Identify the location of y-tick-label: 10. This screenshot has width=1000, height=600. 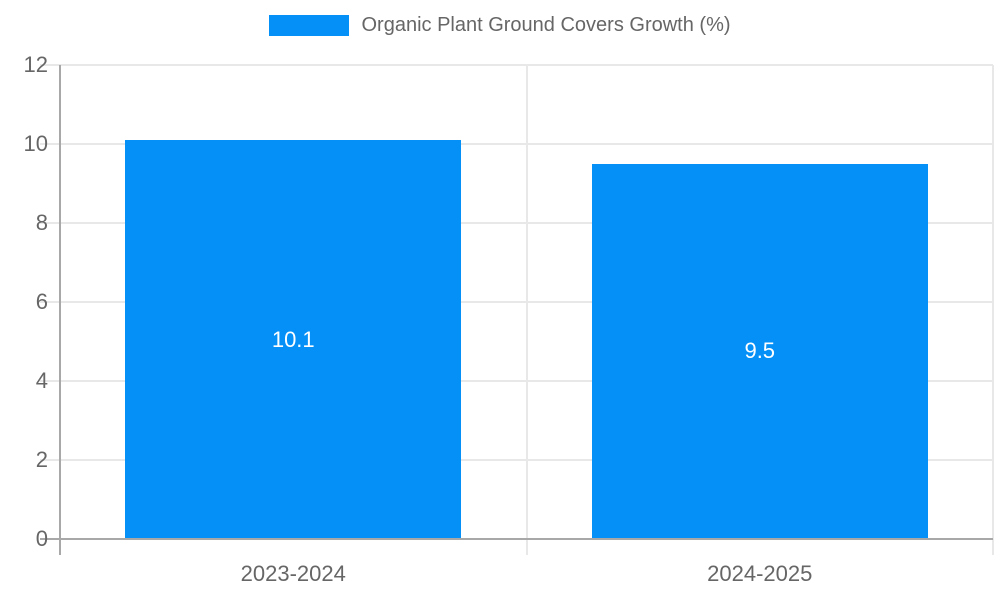
(35, 143).